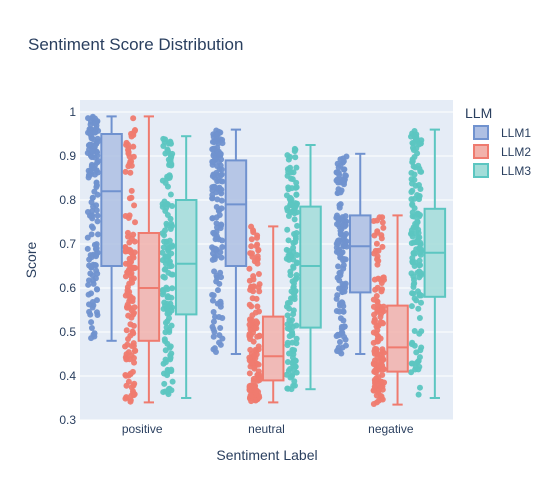  What do you see at coordinates (67, 200) in the screenshot?
I see `y-tick-label: 0.8` at bounding box center [67, 200].